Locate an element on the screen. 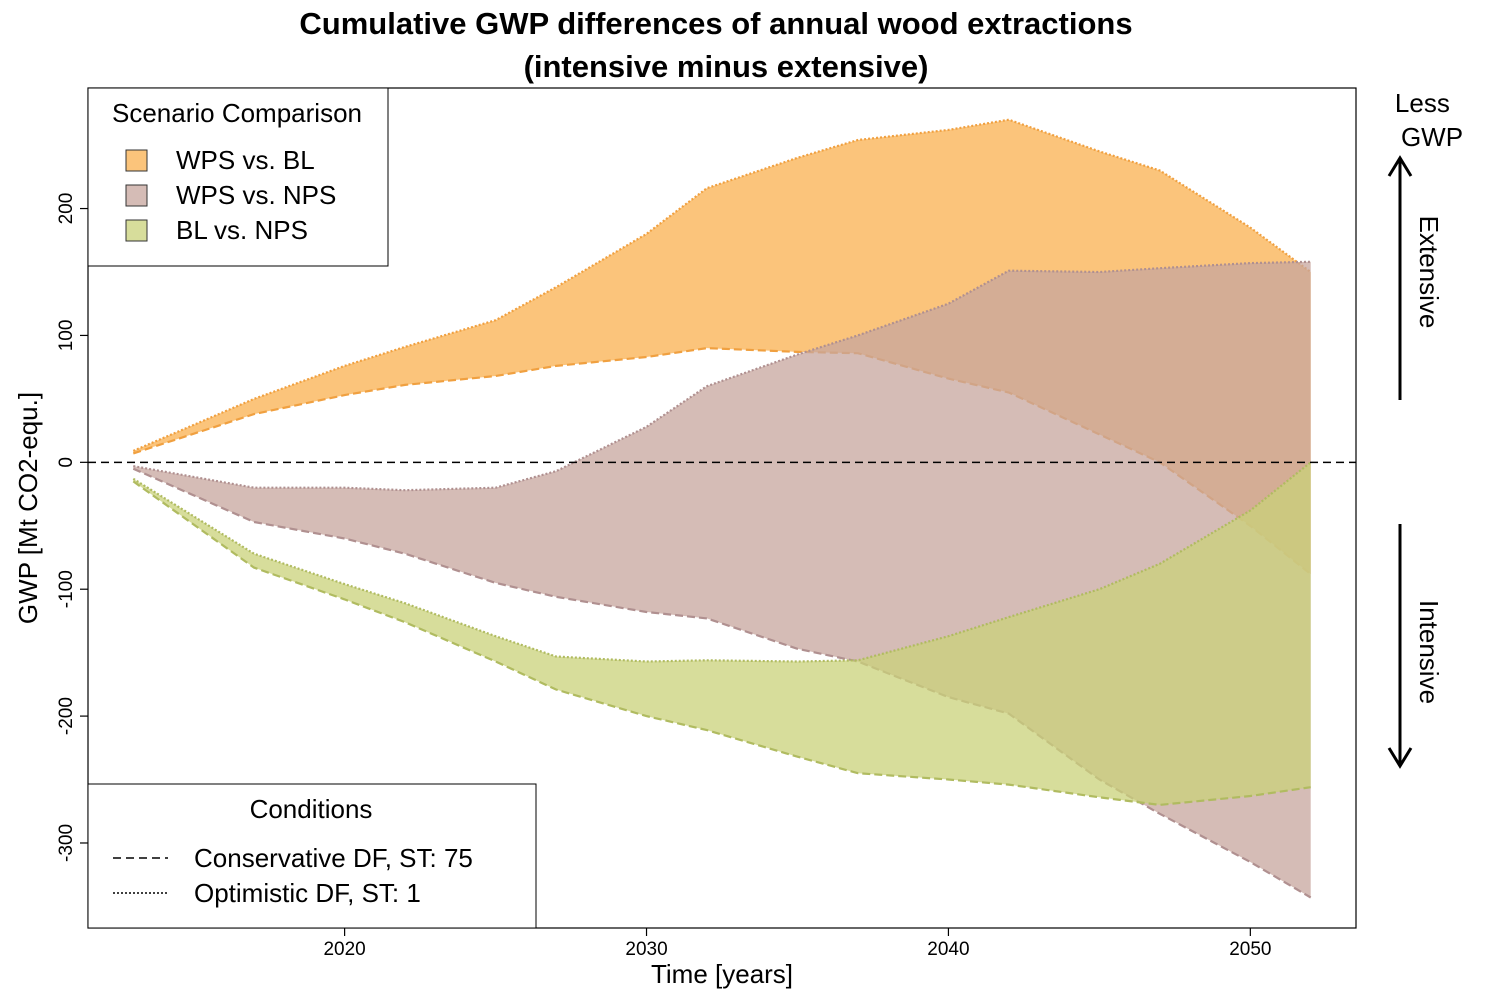 This screenshot has height=1000, width=1500. legend-scenario-title: Scenario Comparison is located at coordinates (237, 113).